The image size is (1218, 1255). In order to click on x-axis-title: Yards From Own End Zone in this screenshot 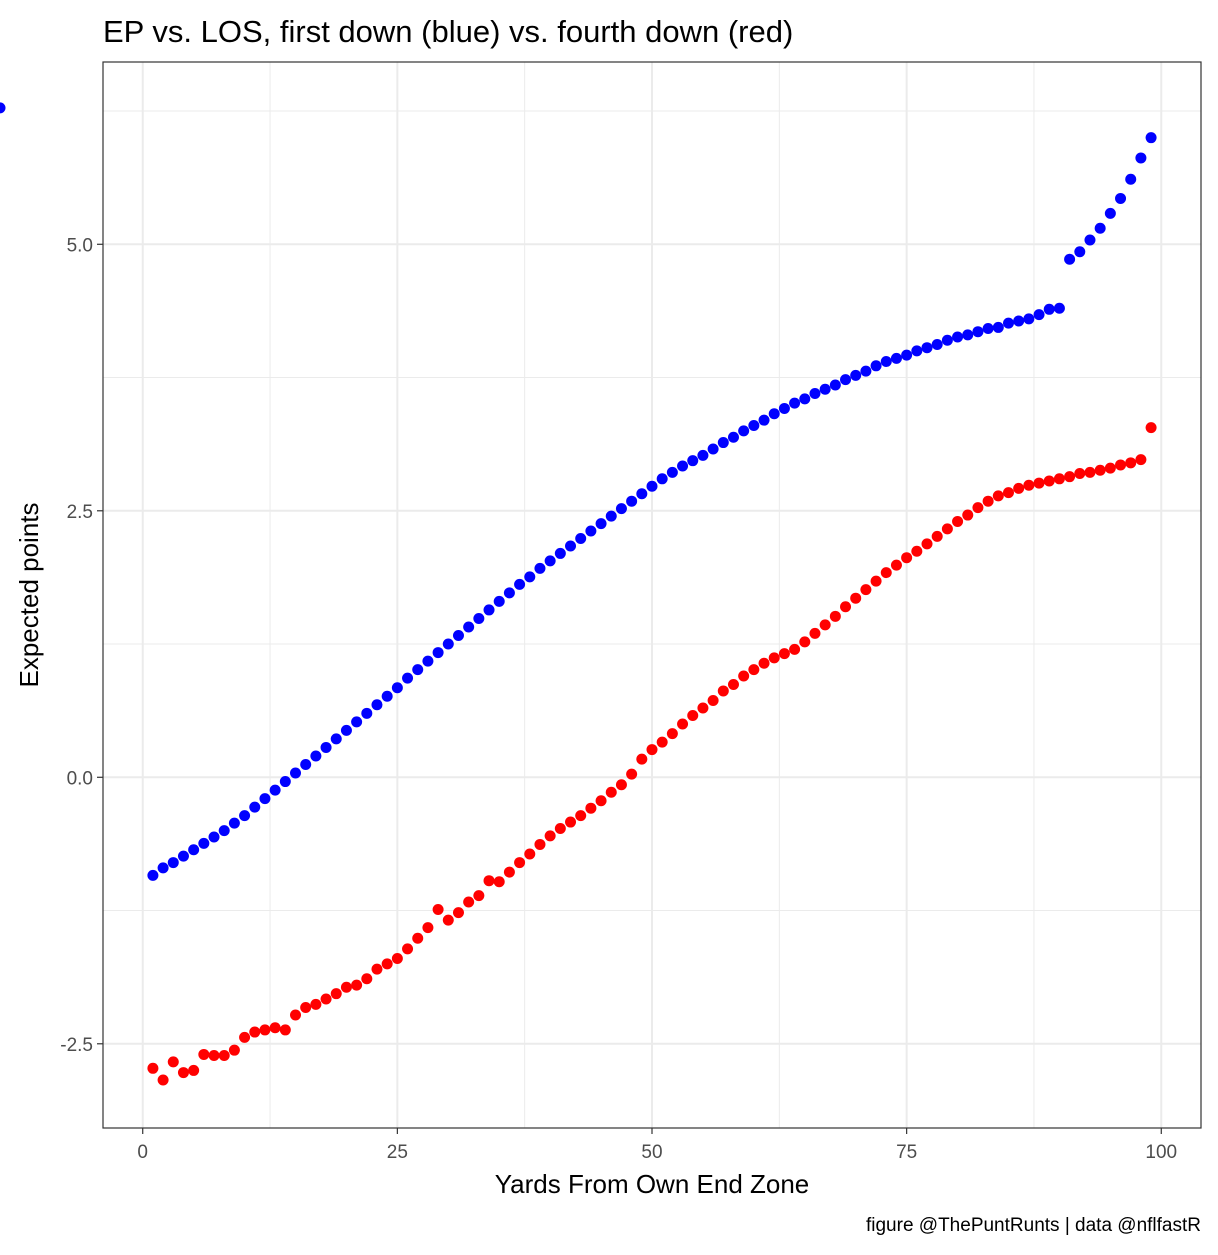, I will do `click(652, 1184)`.